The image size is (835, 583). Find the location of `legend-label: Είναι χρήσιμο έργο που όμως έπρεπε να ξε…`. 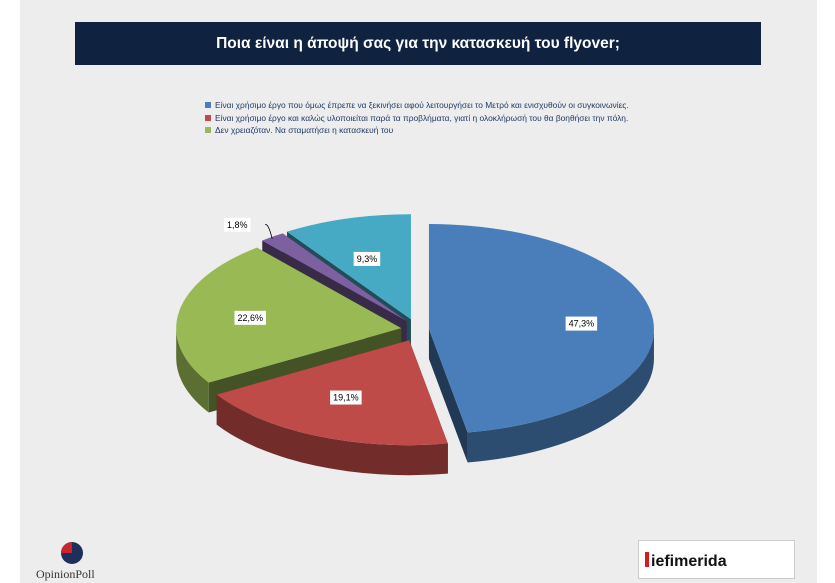

legend-label: Είναι χρήσιμο έργο που όμως έπρεπε να ξε… is located at coordinates (422, 105).